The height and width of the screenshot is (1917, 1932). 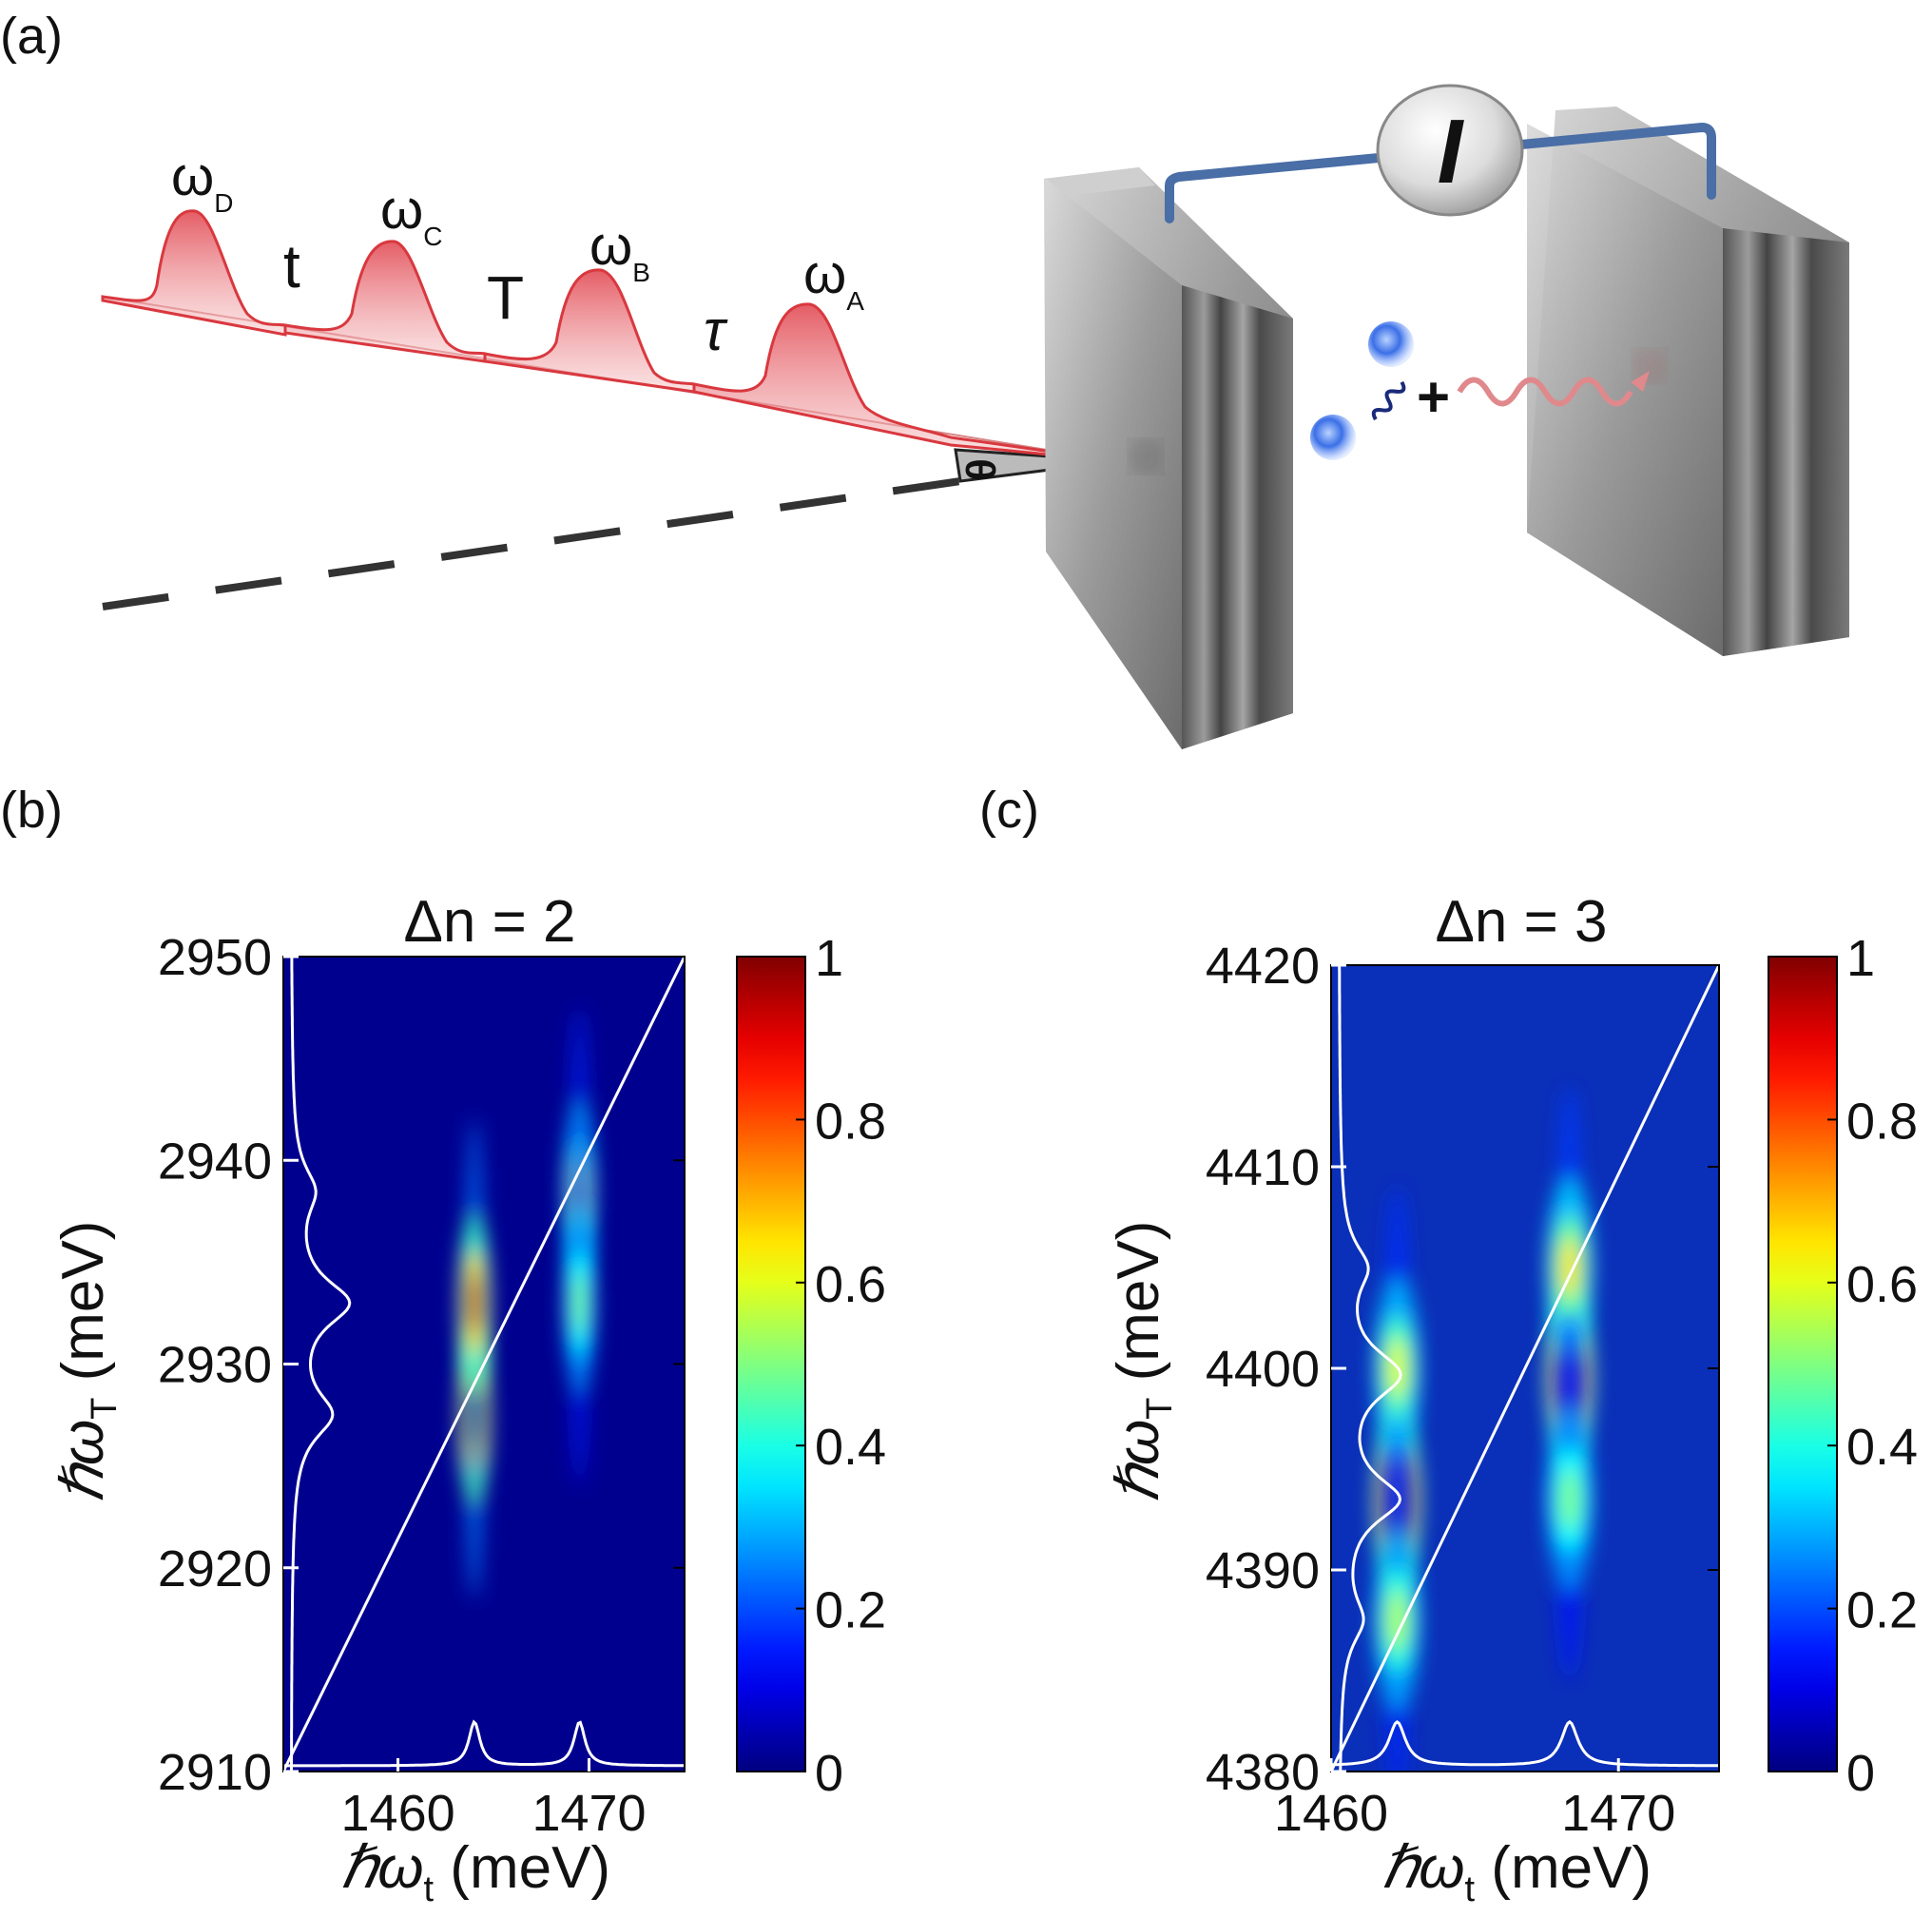 What do you see at coordinates (505, 297) in the screenshot?
I see `delay-T-label: T` at bounding box center [505, 297].